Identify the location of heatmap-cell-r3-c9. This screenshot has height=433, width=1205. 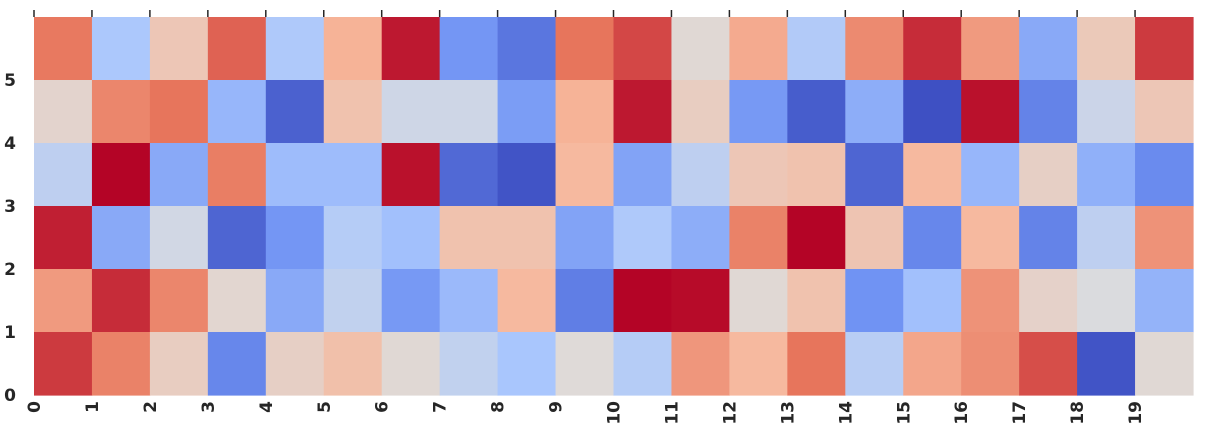
(585, 175).